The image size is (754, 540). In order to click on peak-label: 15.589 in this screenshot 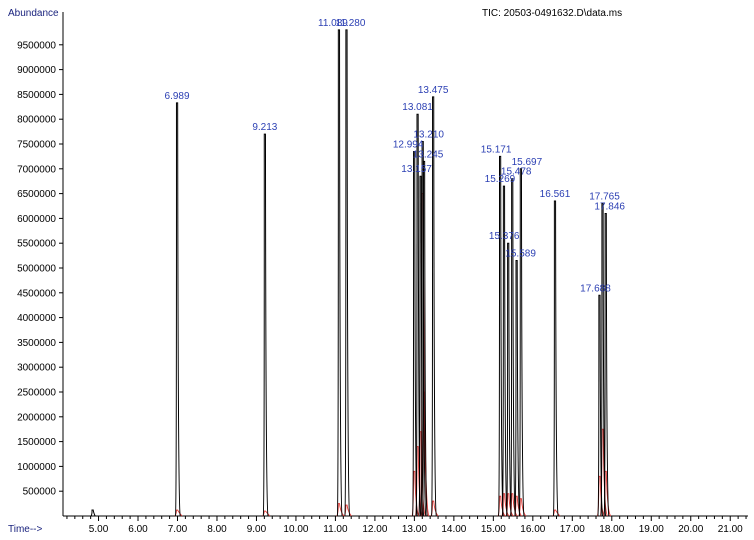, I will do `click(520, 254)`.